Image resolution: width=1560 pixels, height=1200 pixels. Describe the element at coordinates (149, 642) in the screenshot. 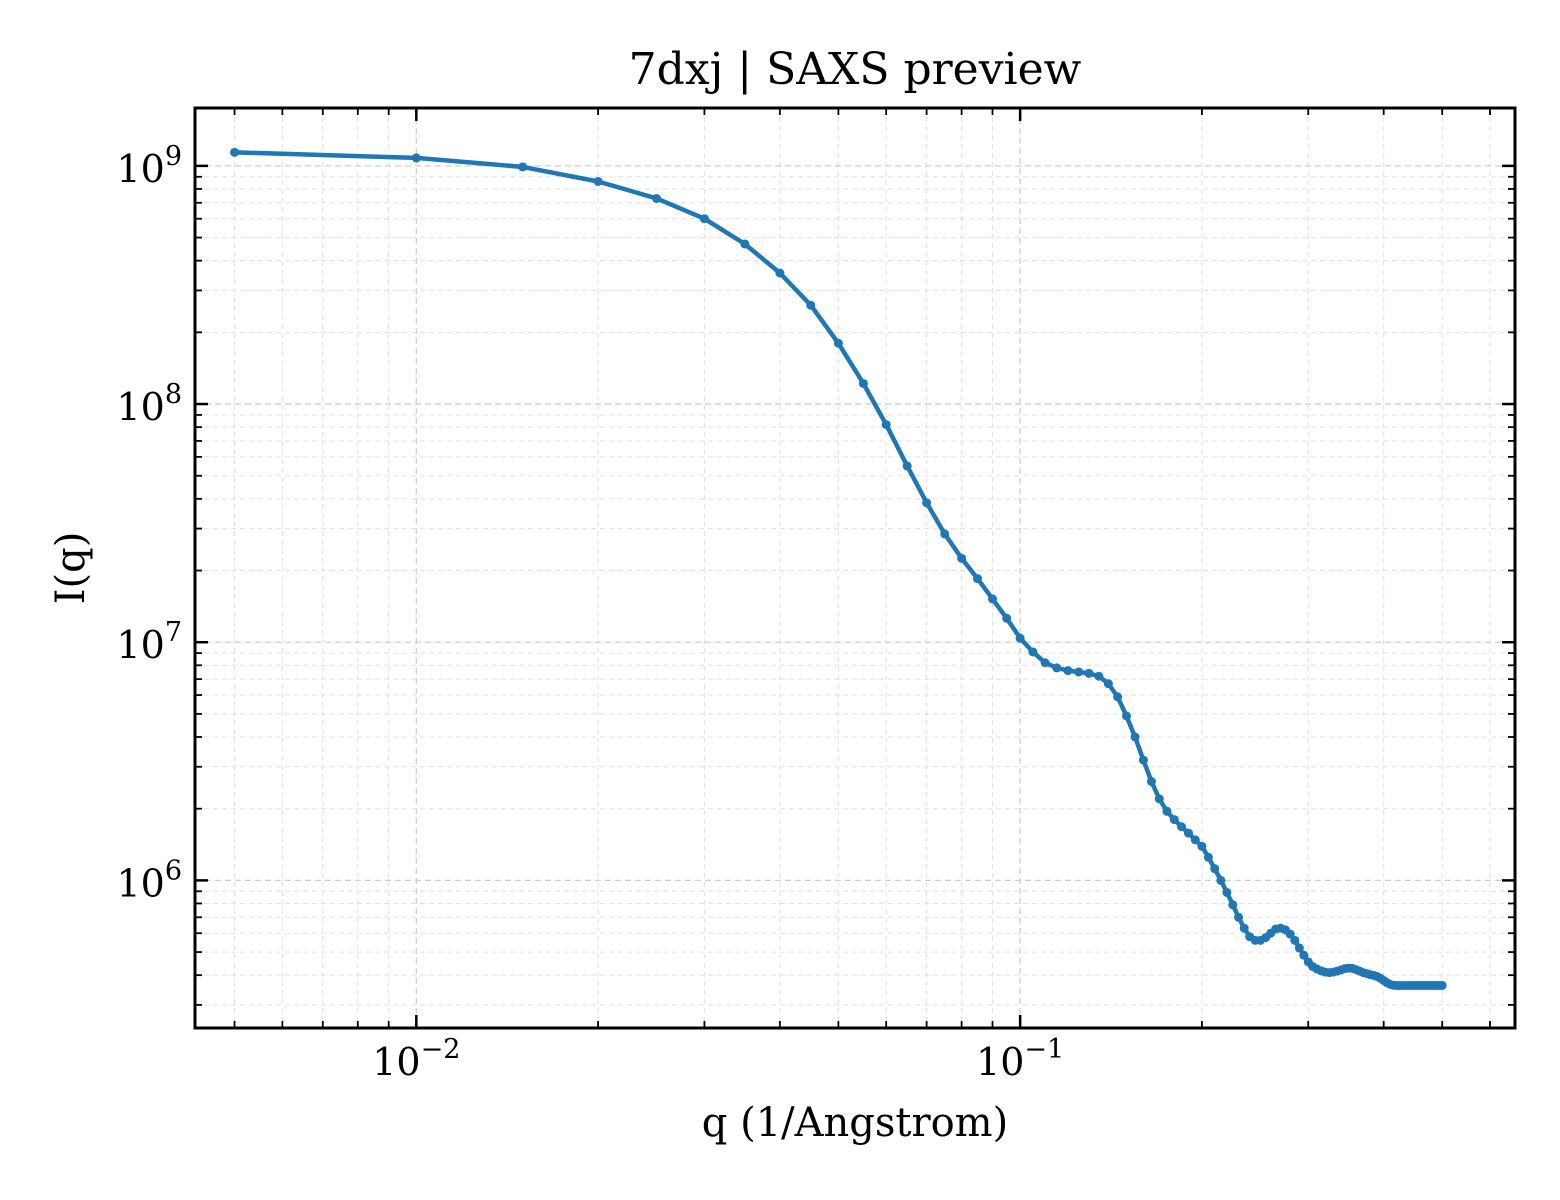

I see `y-tick-label: 107` at that location.